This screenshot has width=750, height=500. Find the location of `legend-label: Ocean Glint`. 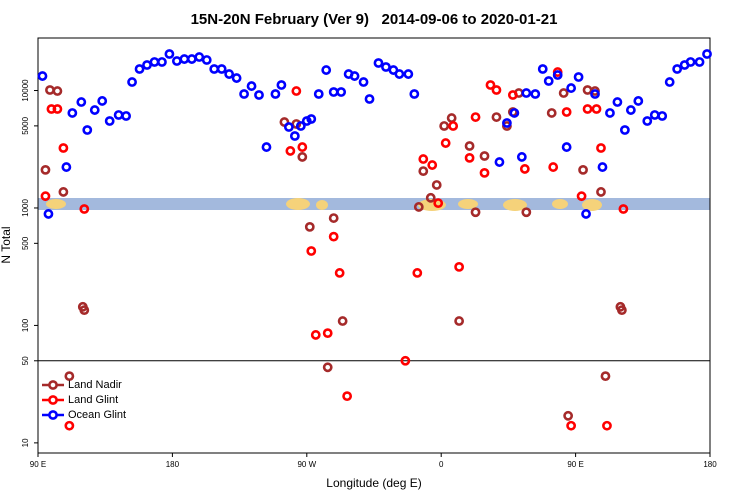

legend-label: Ocean Glint is located at coordinates (97, 415).